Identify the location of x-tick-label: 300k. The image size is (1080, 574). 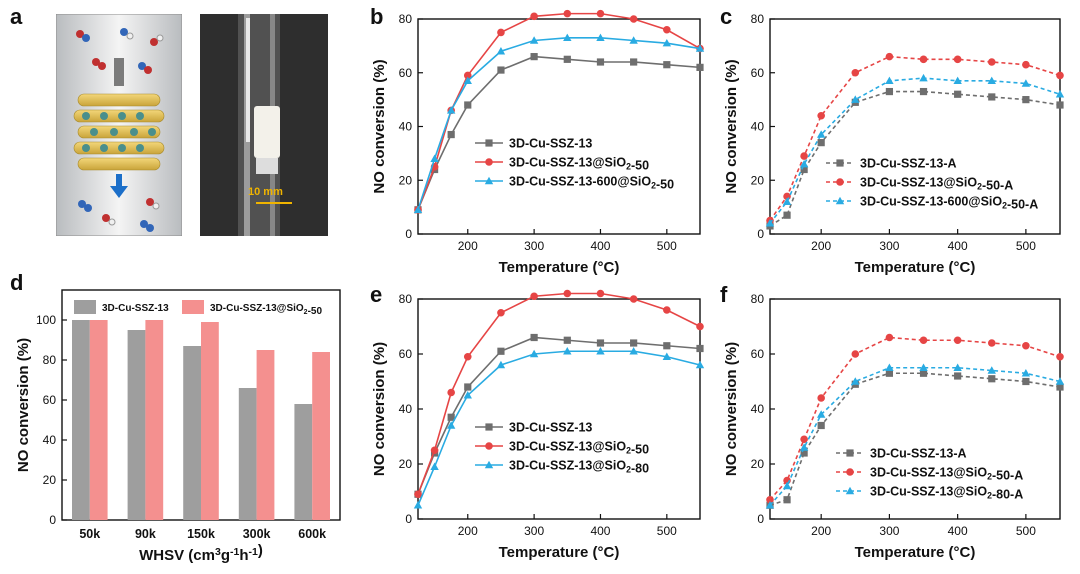
(257, 534).